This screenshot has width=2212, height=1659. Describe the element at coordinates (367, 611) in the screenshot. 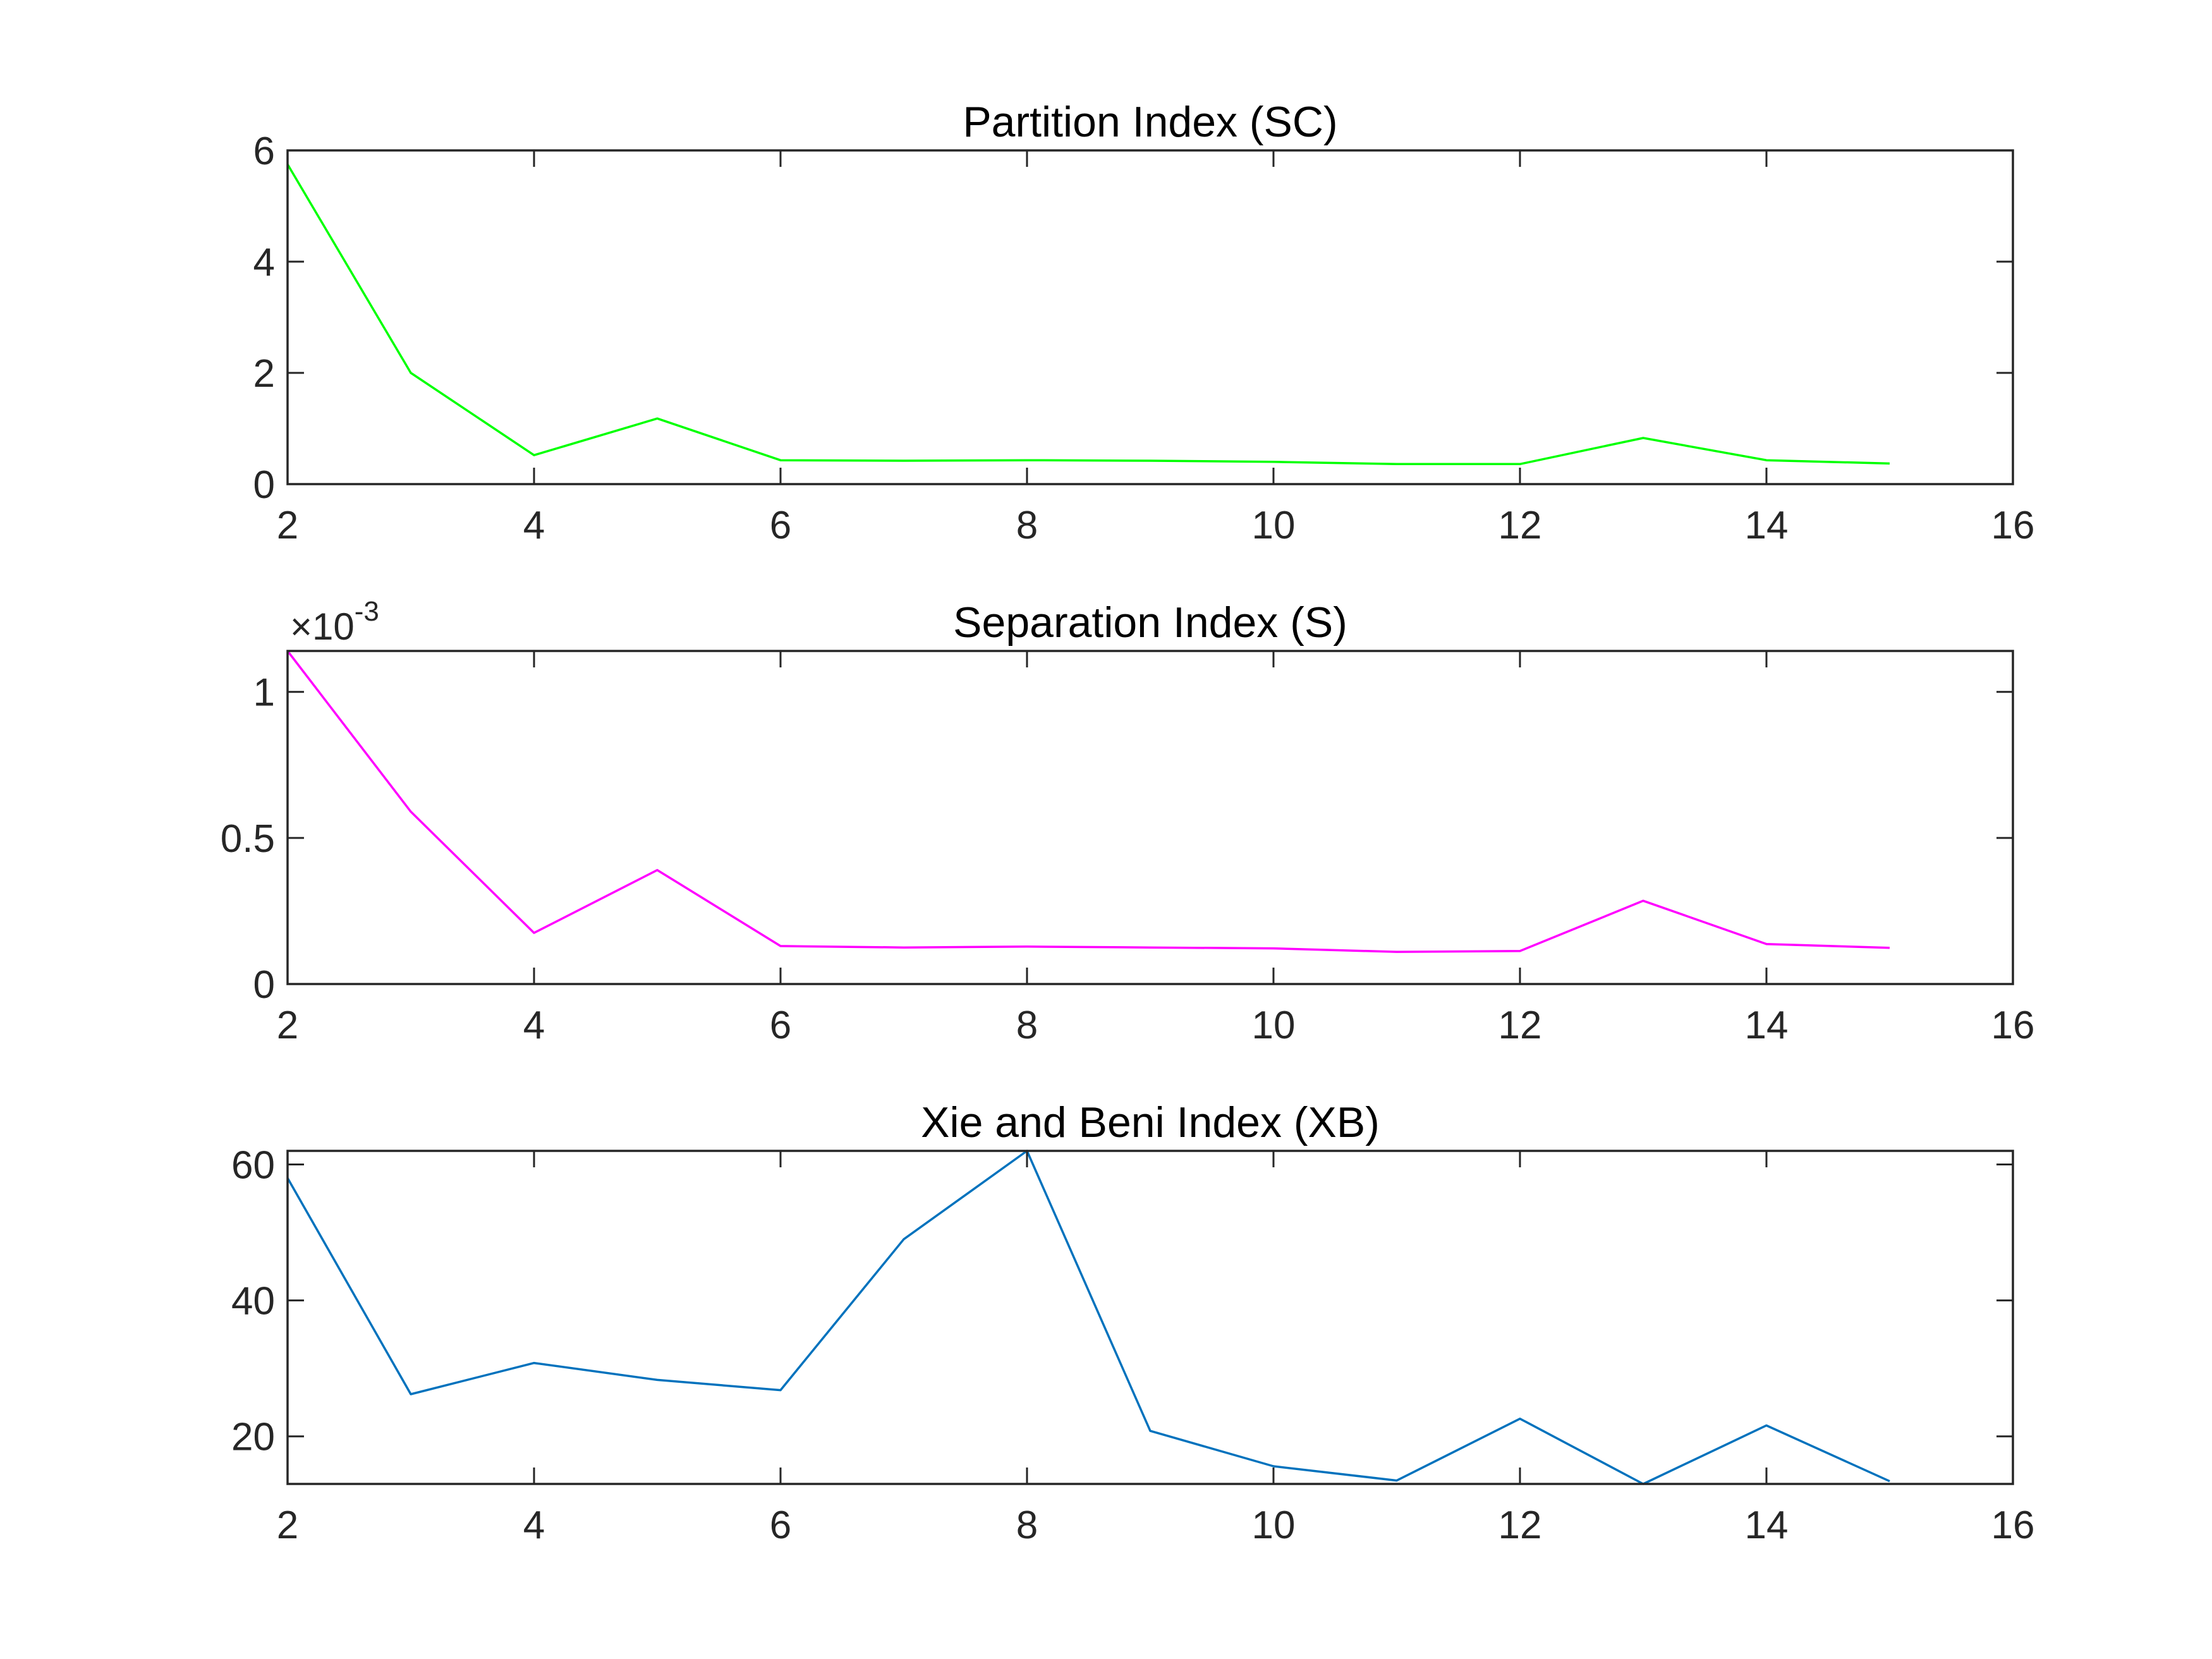

I see `y-exponent-power: -3` at that location.